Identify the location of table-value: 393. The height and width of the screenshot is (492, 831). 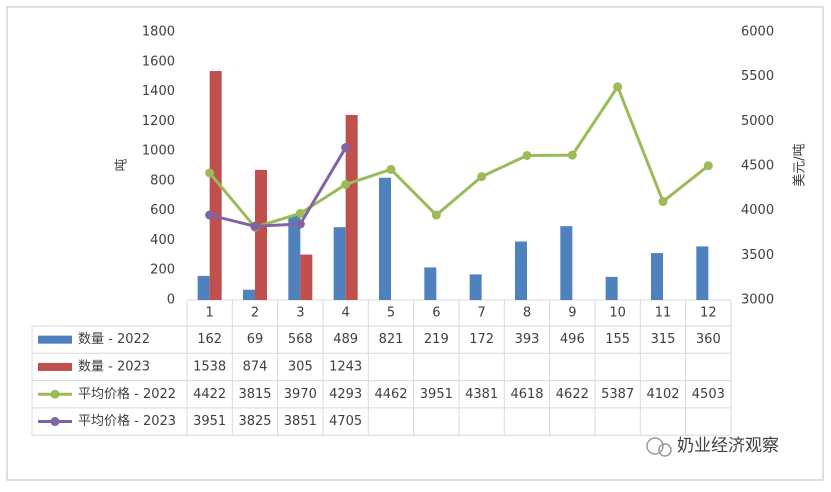
(527, 339).